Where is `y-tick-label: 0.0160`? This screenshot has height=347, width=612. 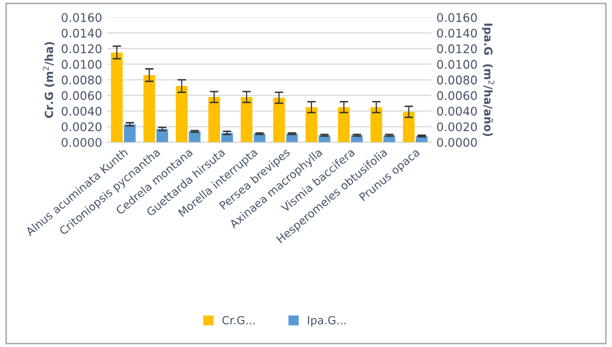
y-tick-label: 0.0160 is located at coordinates (82, 17).